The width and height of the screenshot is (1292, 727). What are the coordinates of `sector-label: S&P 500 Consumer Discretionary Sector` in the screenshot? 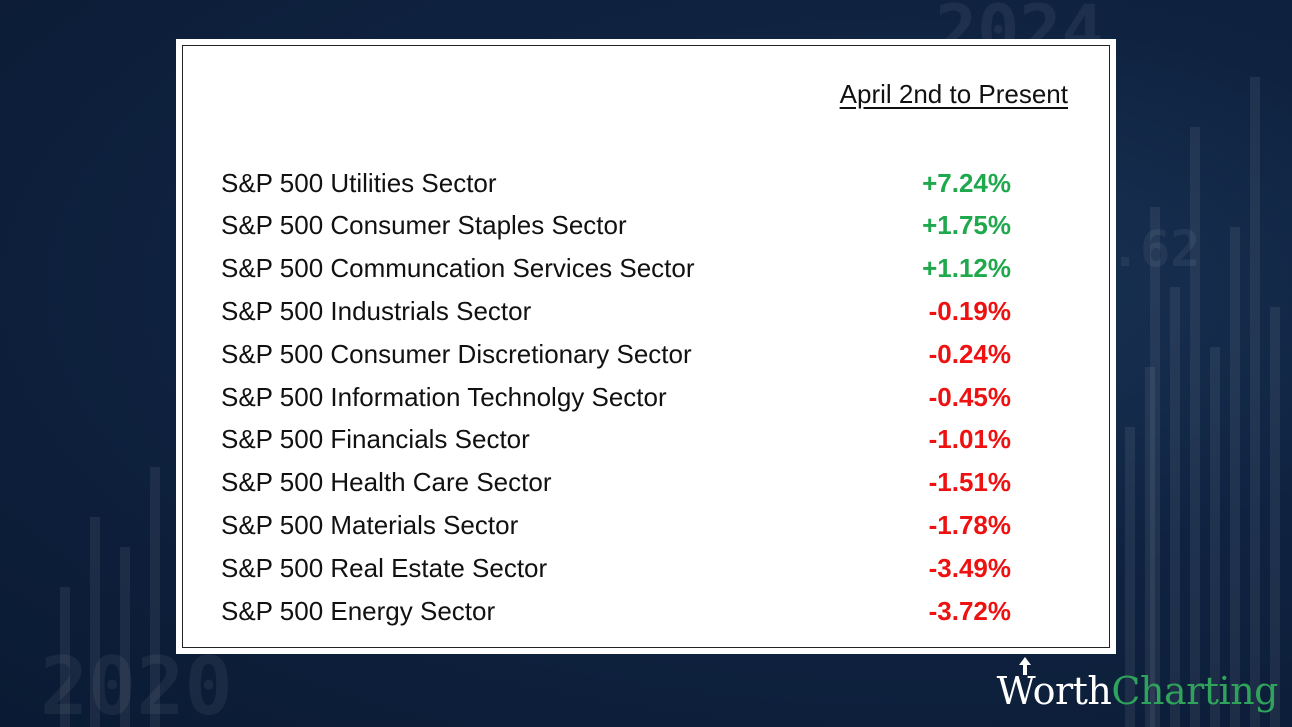 It's located at (456, 353).